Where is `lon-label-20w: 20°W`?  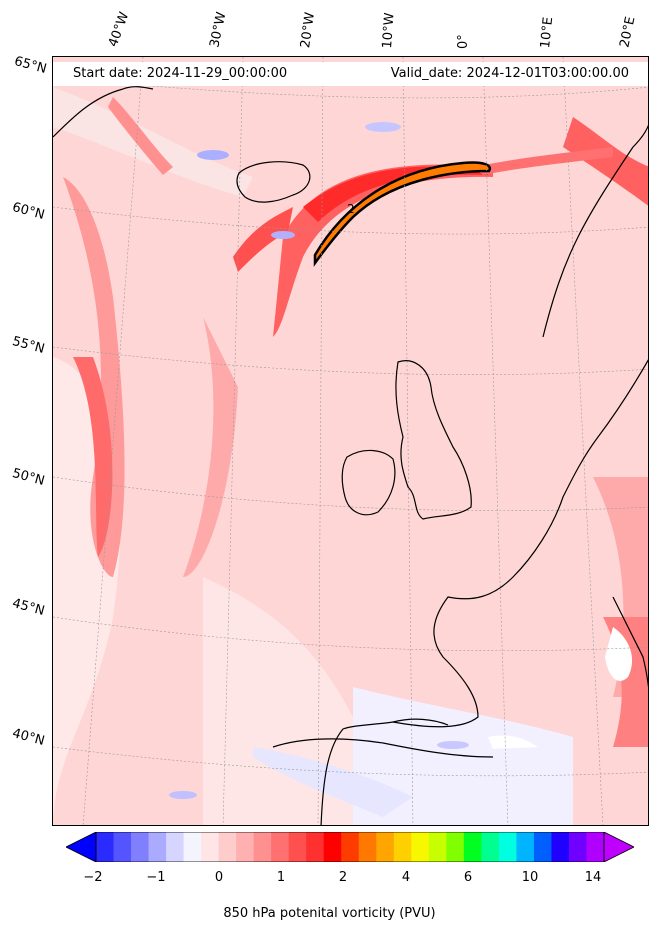
lon-label-20w: 20°W is located at coordinates (308, 30).